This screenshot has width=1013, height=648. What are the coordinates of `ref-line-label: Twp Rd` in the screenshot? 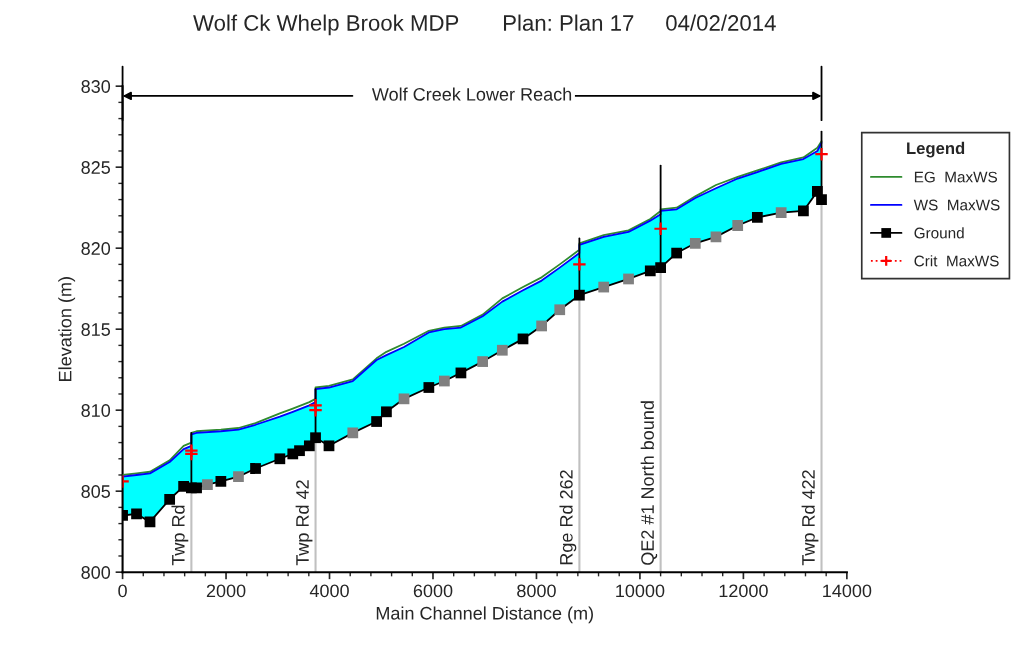 It's located at (180, 535).